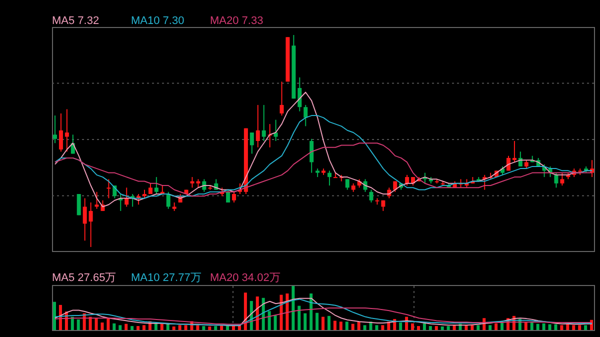  What do you see at coordinates (85, 278) in the screenshot?
I see `text: MA5 27.65万` at bounding box center [85, 278].